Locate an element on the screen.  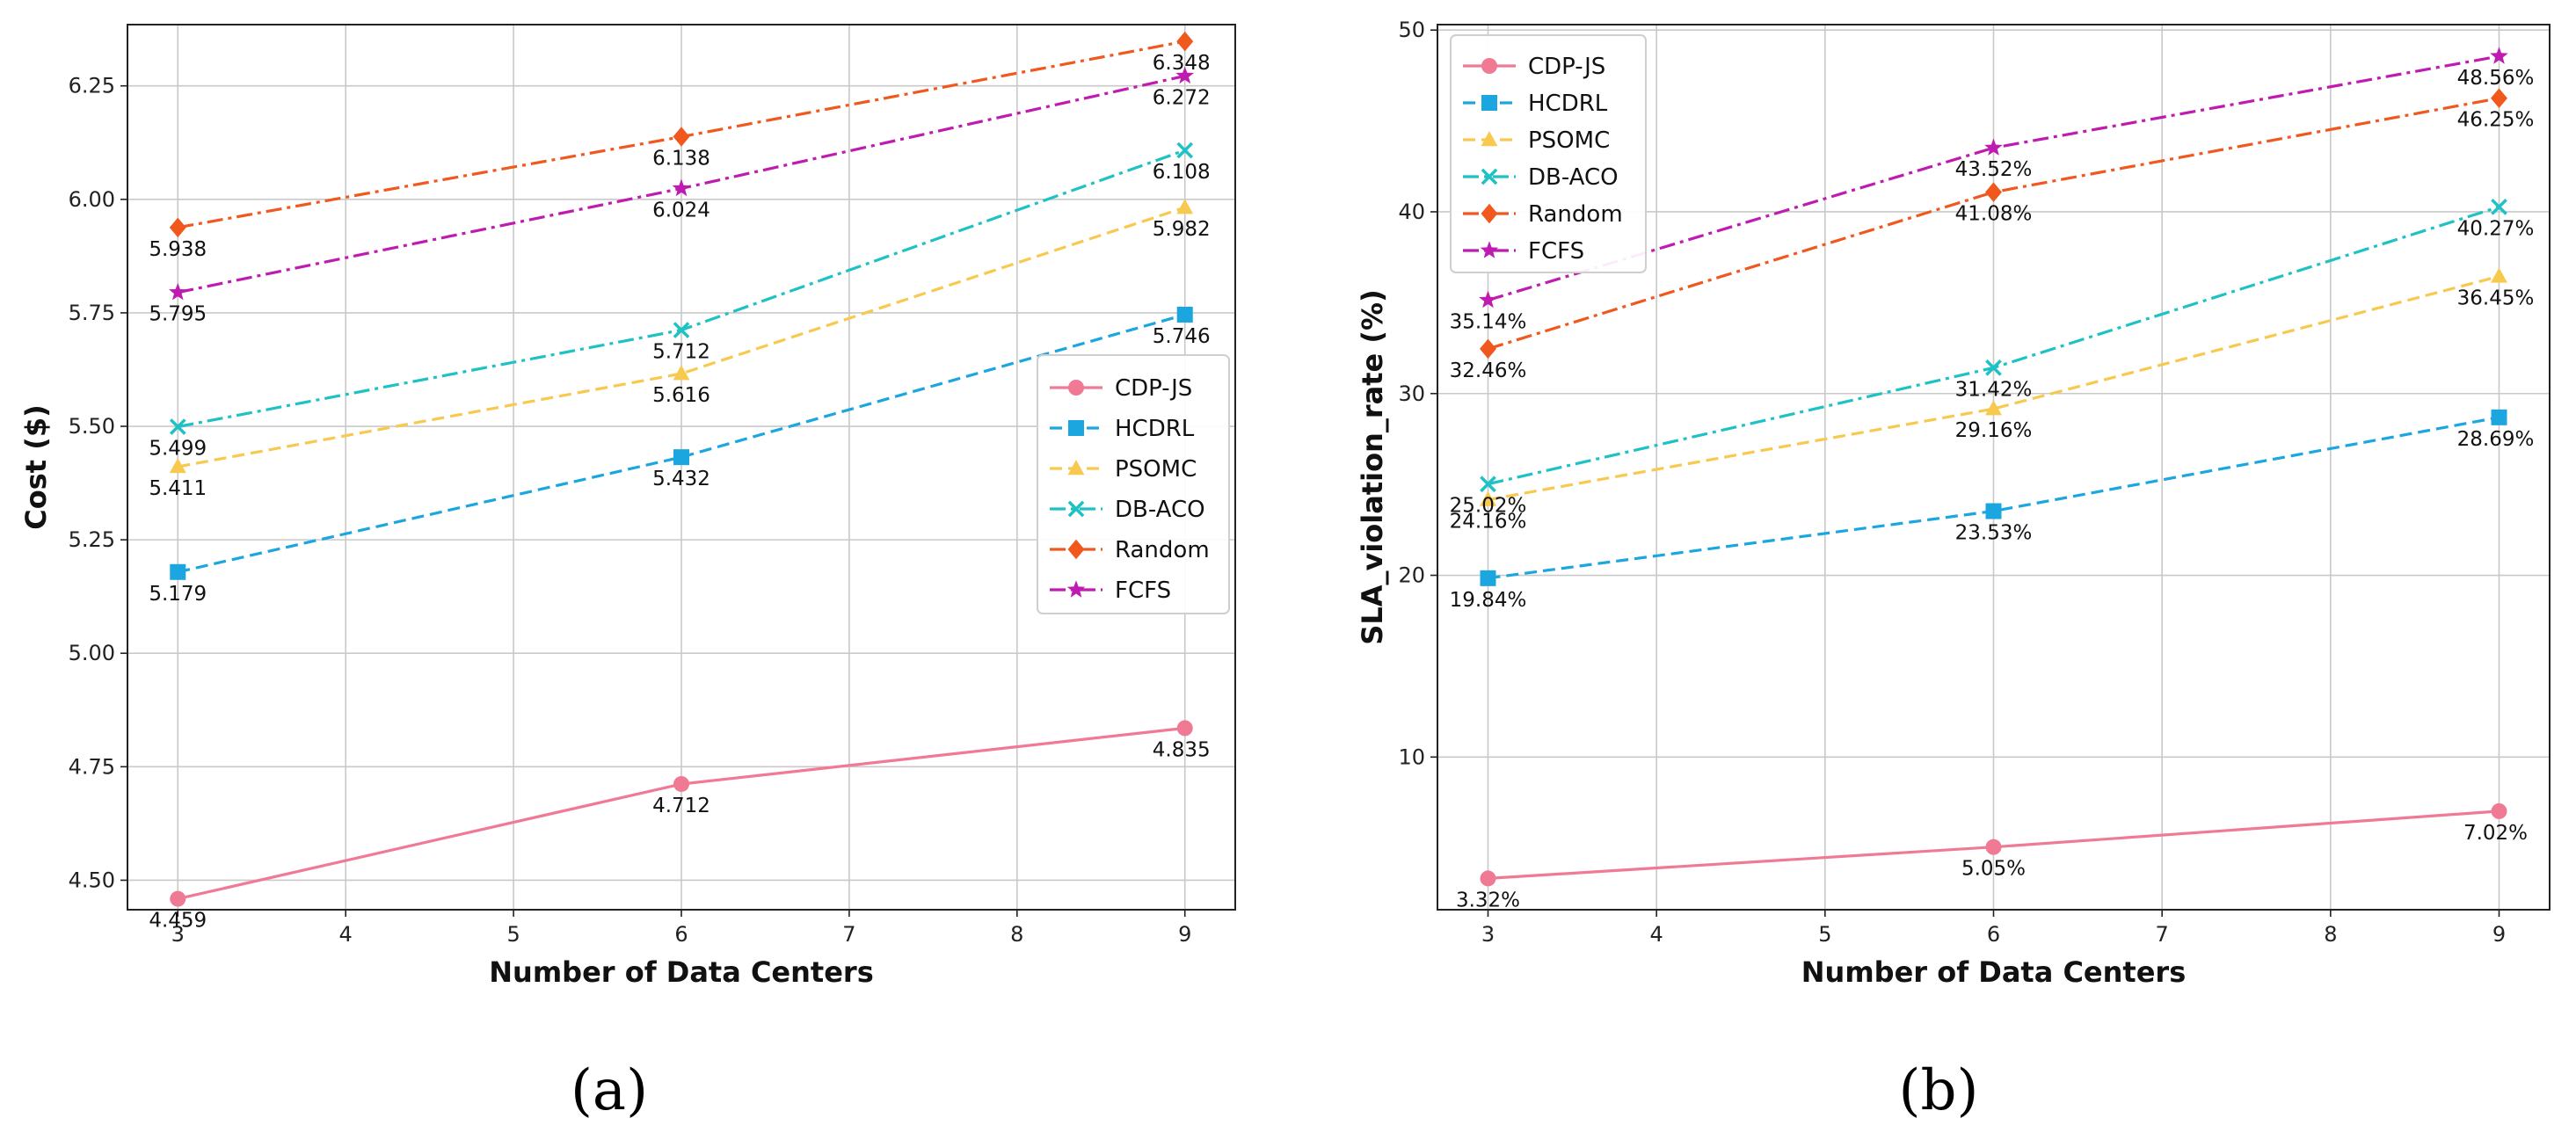
data-label: 5.499 is located at coordinates (178, 450).